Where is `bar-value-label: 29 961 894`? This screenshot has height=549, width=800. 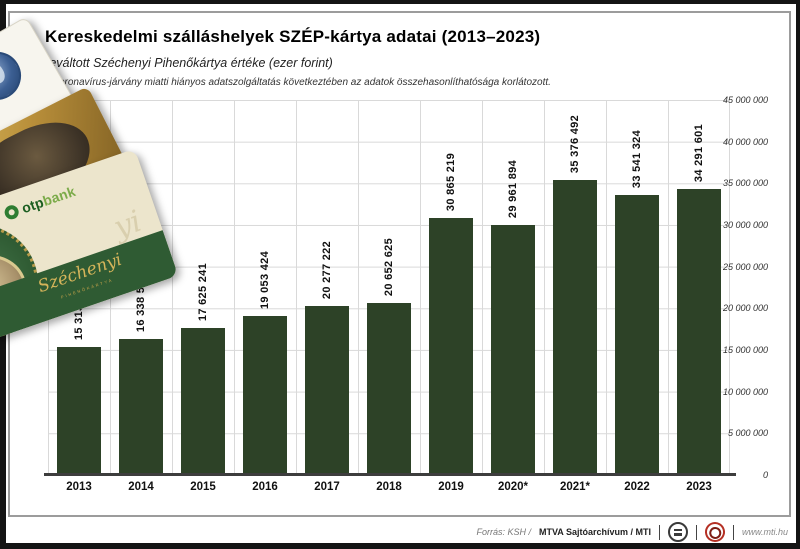 bar-value-label: 29 961 894 is located at coordinates (513, 159).